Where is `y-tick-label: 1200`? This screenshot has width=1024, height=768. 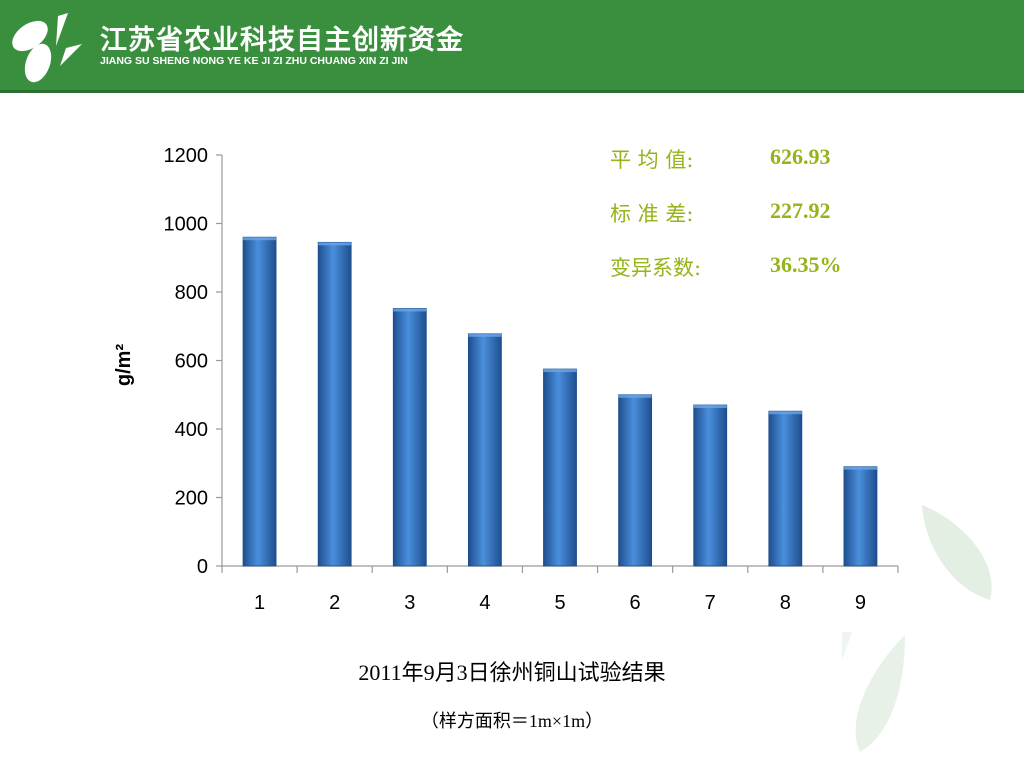 y-tick-label: 1200 is located at coordinates (186, 156).